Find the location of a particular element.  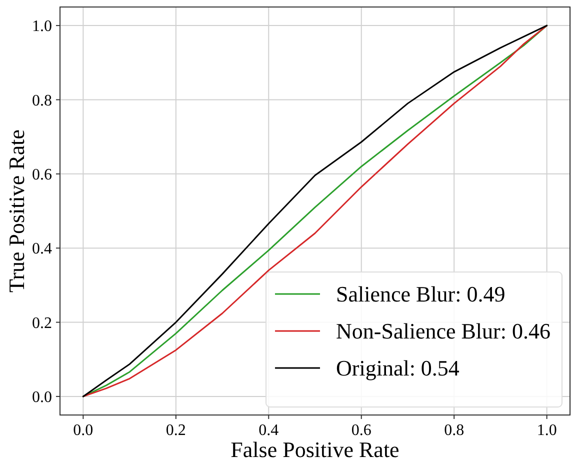

y-tick-label: 0.4 is located at coordinates (42, 249).